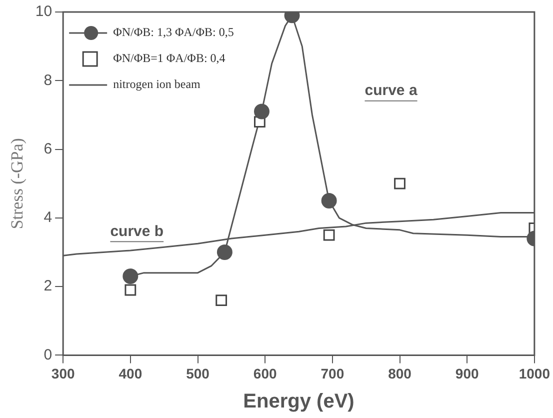 This screenshot has width=553, height=418. I want to click on x-tick-label: 900, so click(467, 373).